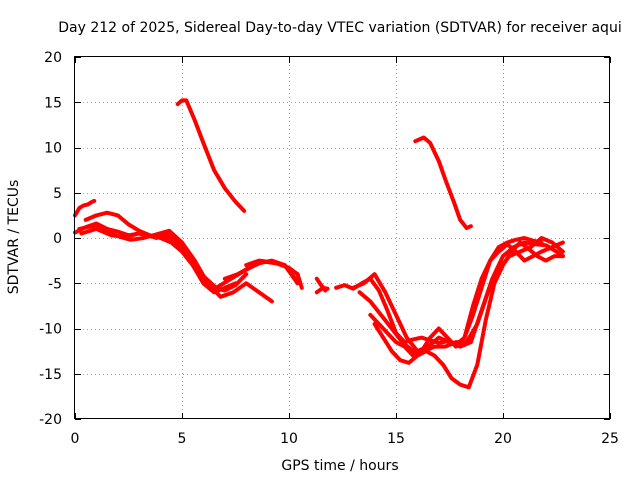 This screenshot has height=480, width=640. Describe the element at coordinates (57, 239) in the screenshot. I see `y-tick-label: 0` at that location.